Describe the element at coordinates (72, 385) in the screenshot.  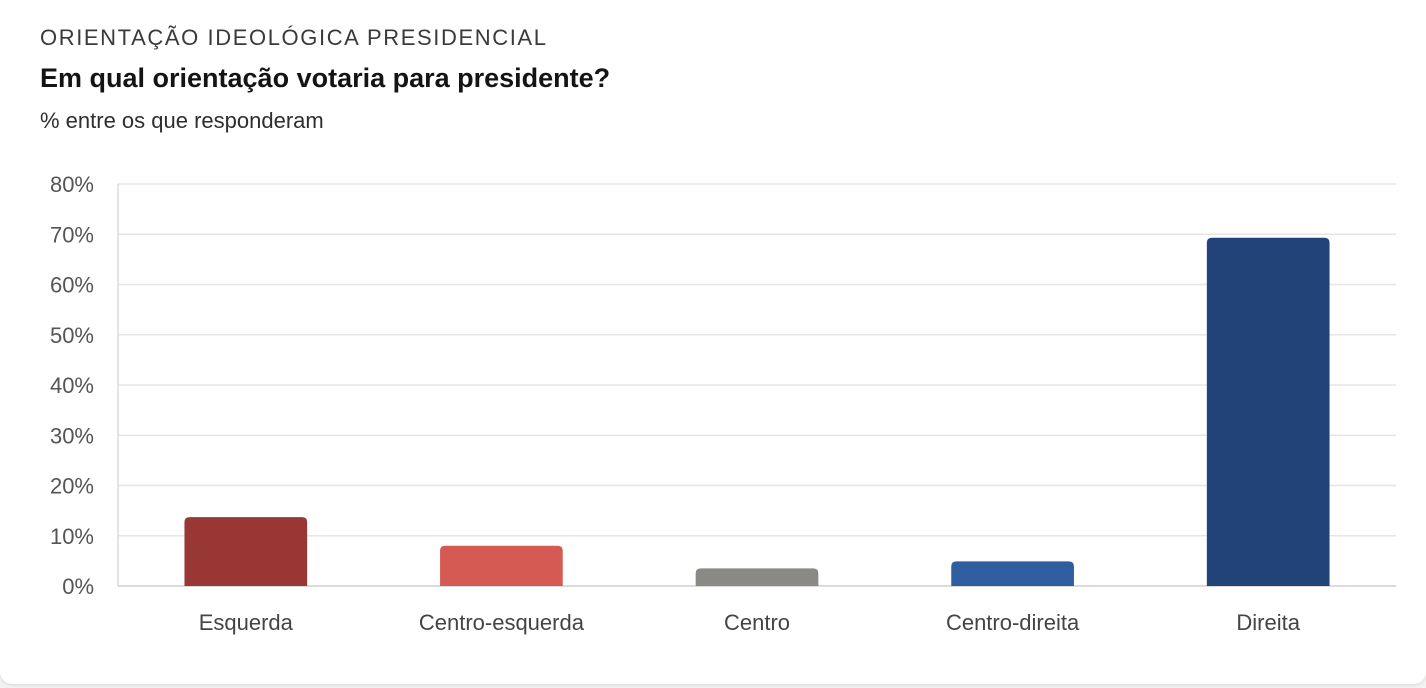
I see `y-tick-label: 40%` at that location.